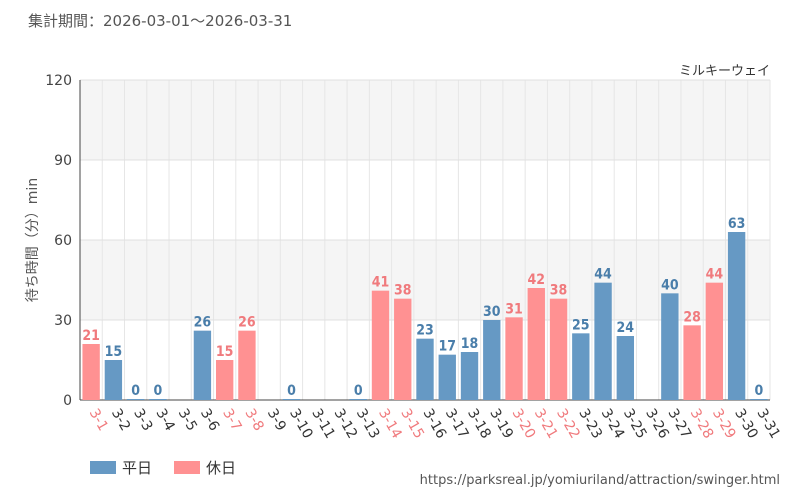 Image resolution: width=800 pixels, height=500 pixels. What do you see at coordinates (253, 420) in the screenshot?
I see `x-tick-label: 3-8` at bounding box center [253, 420].